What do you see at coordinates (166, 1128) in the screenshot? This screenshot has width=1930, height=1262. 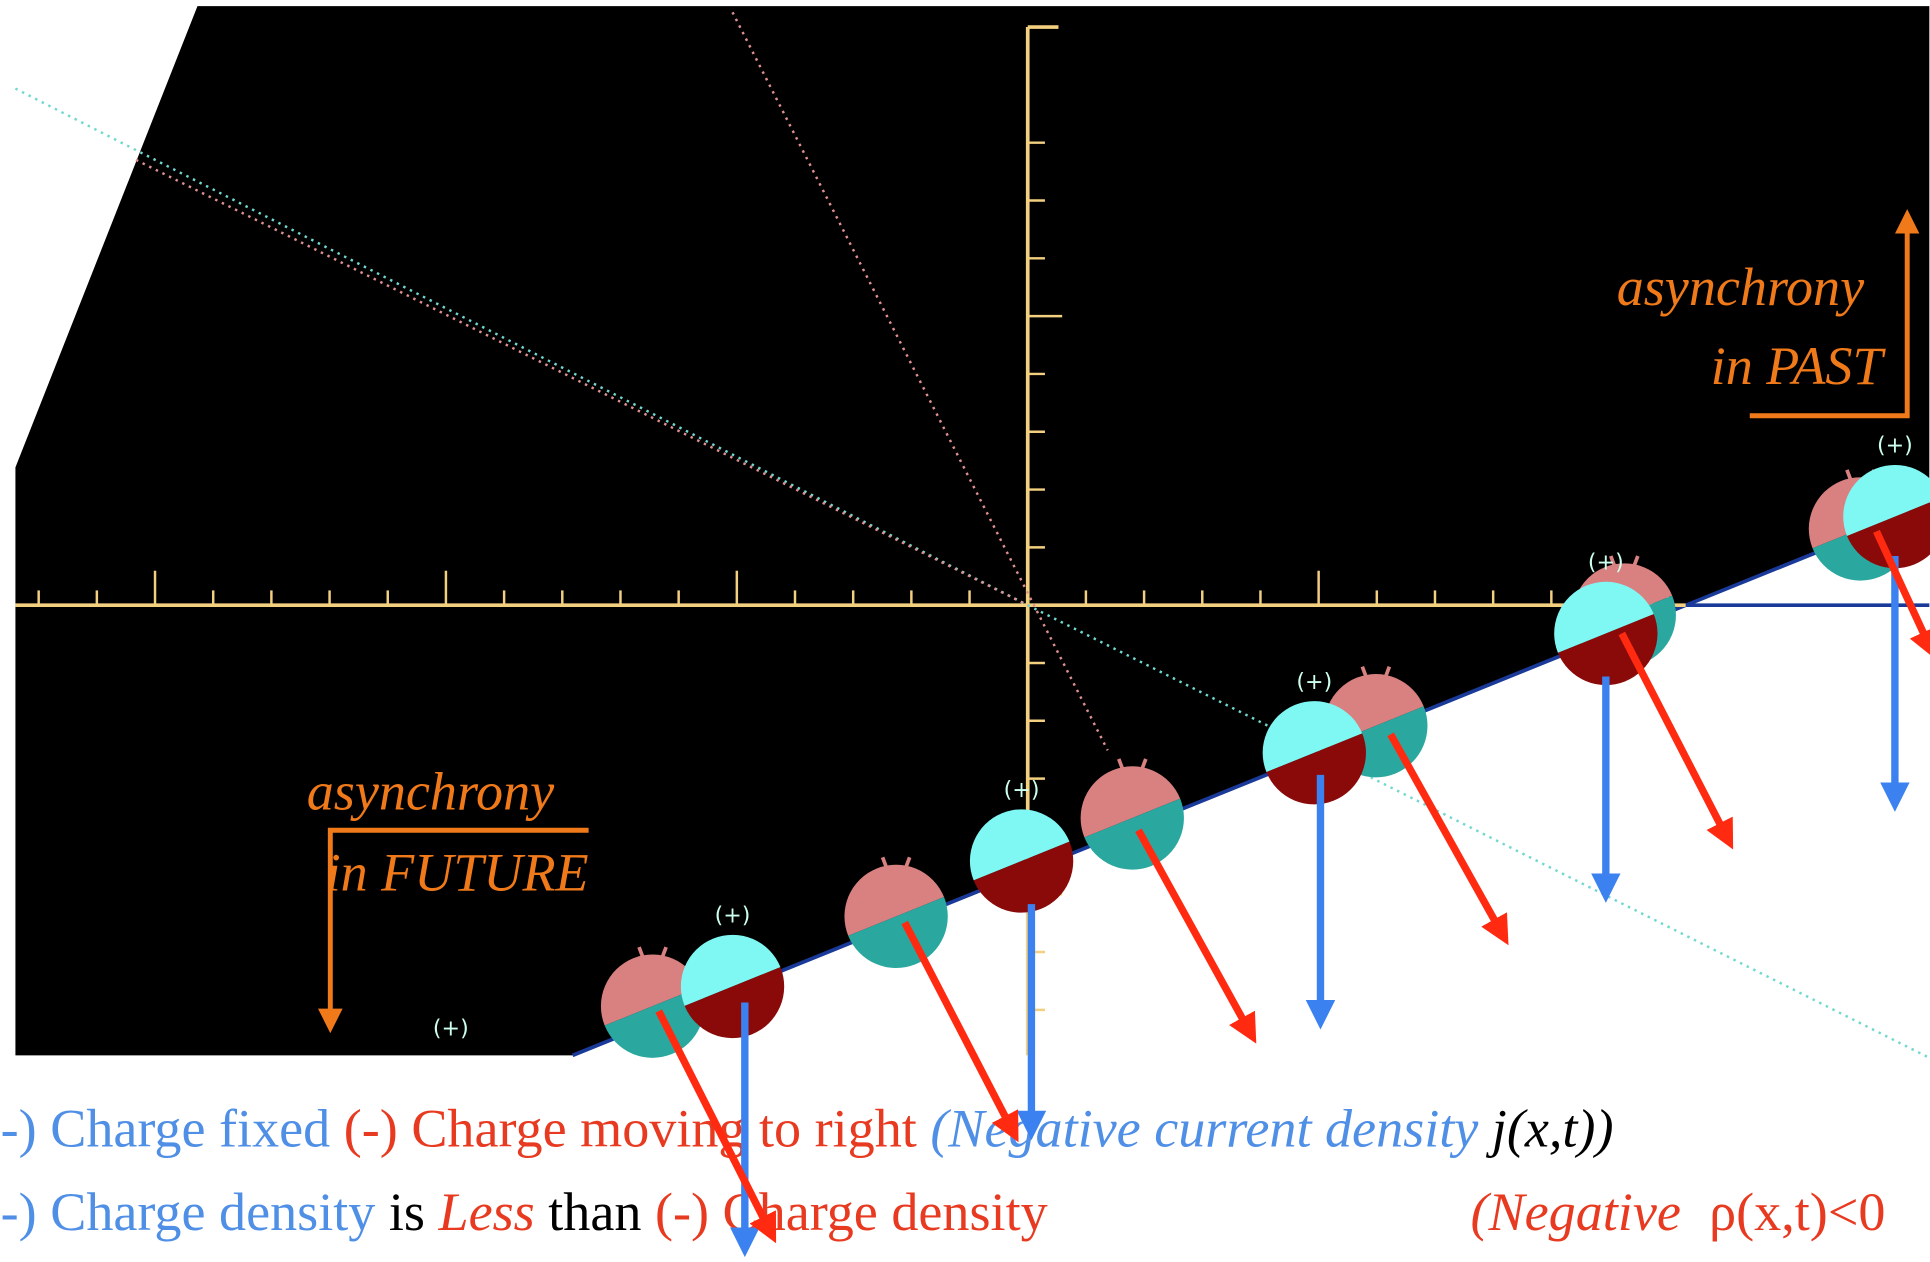 I see `text: -) Charge fixed` at bounding box center [166, 1128].